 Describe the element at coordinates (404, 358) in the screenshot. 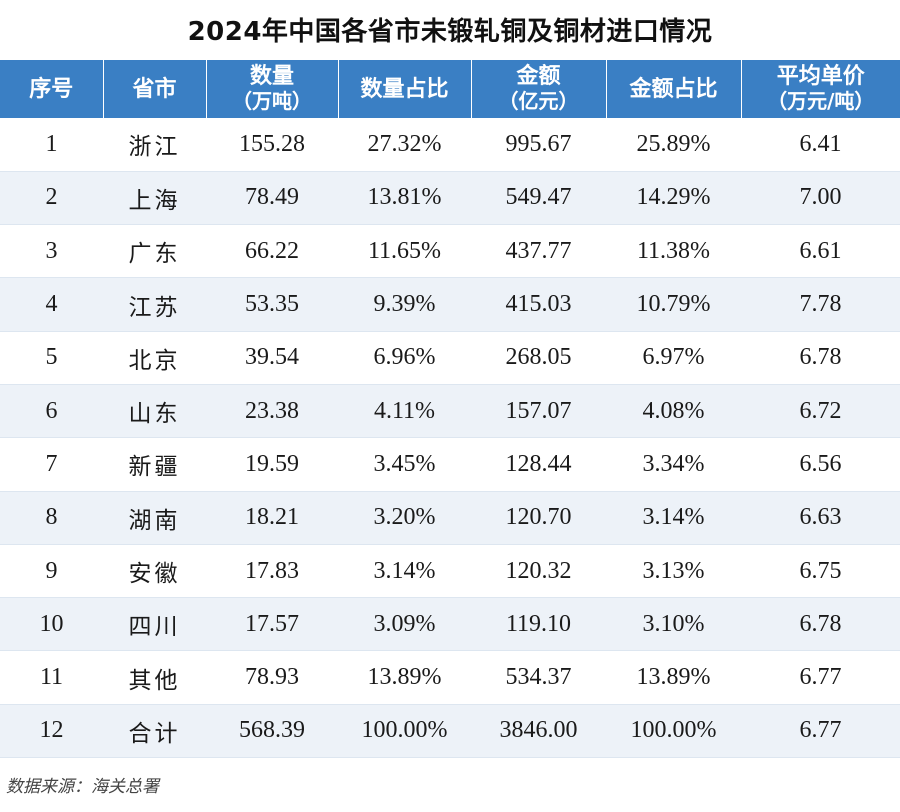

I see `cell-quantity-share: 6.96%` at that location.